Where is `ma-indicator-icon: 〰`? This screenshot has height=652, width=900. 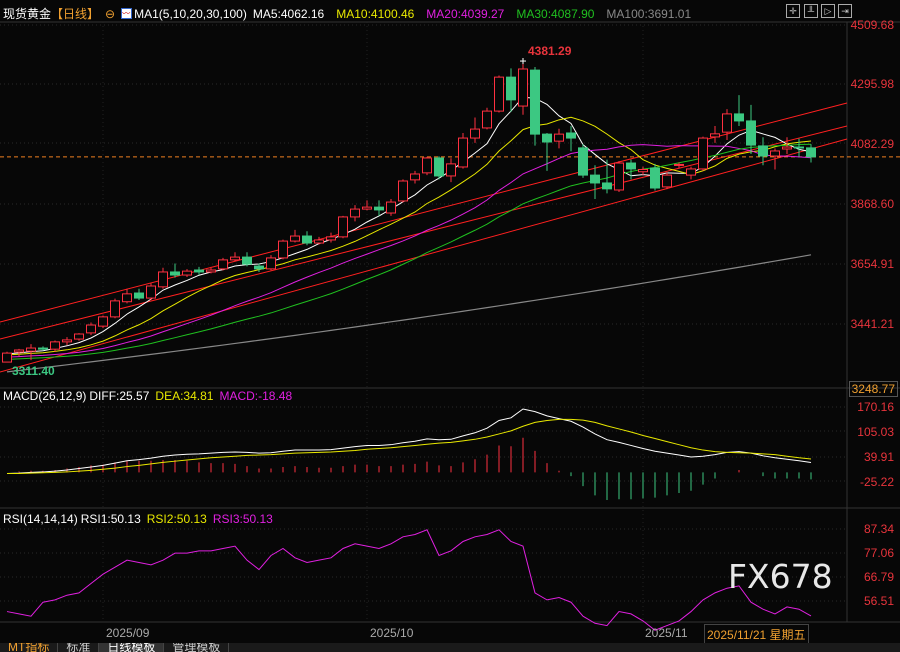 ma-indicator-icon: 〰 is located at coordinates (127, 13).